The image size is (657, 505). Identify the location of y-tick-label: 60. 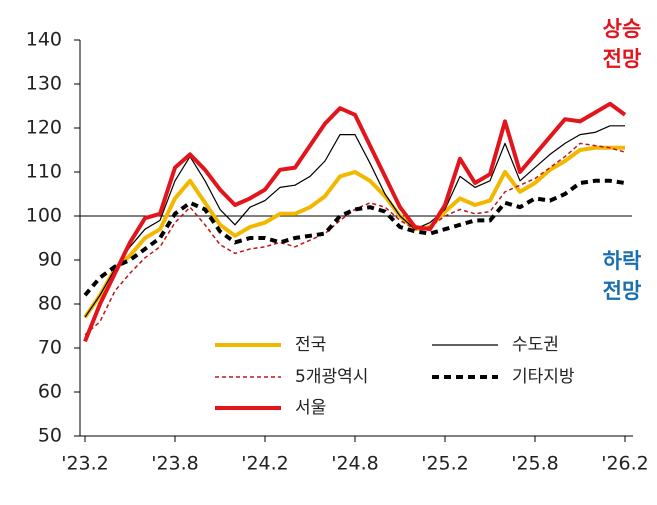
(50, 392).